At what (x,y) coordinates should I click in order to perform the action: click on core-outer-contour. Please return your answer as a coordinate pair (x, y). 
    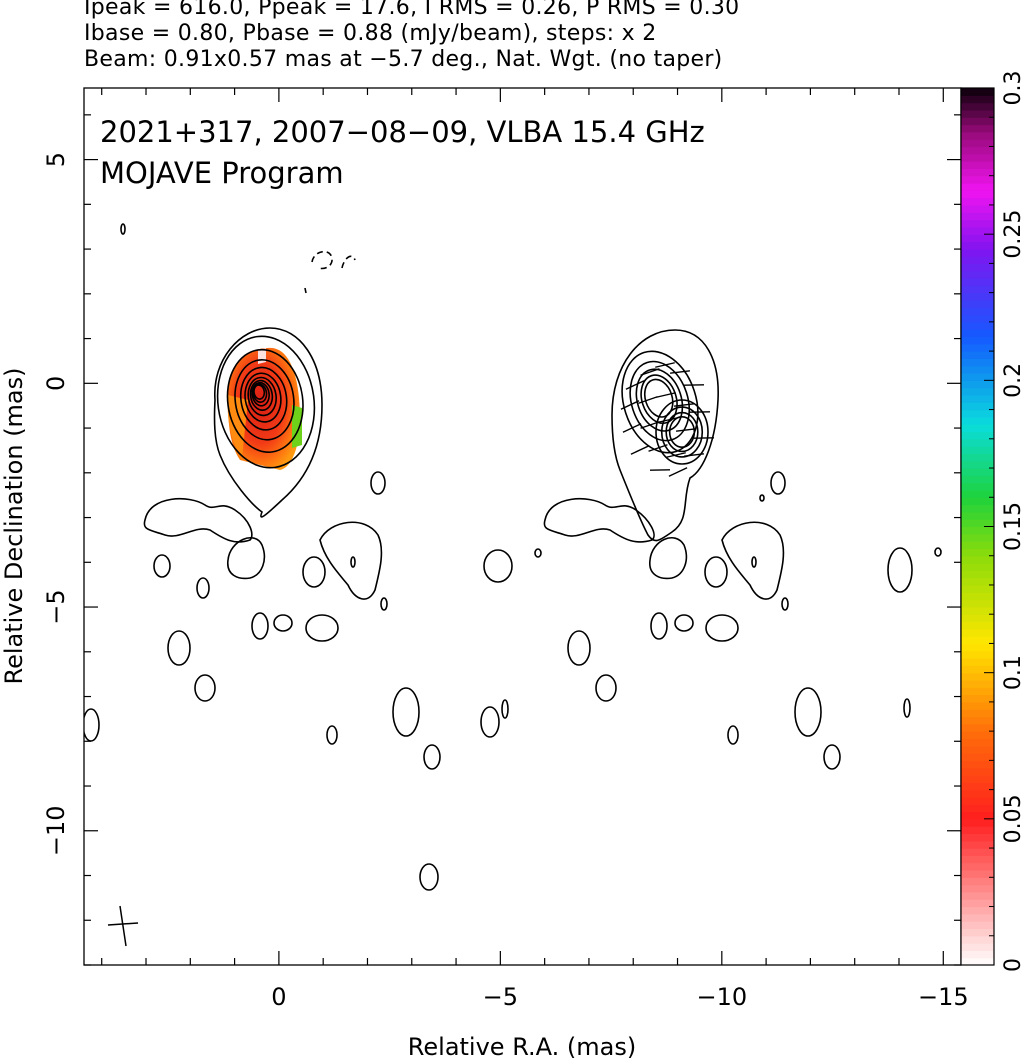
    Looking at the image, I should click on (268, 422).